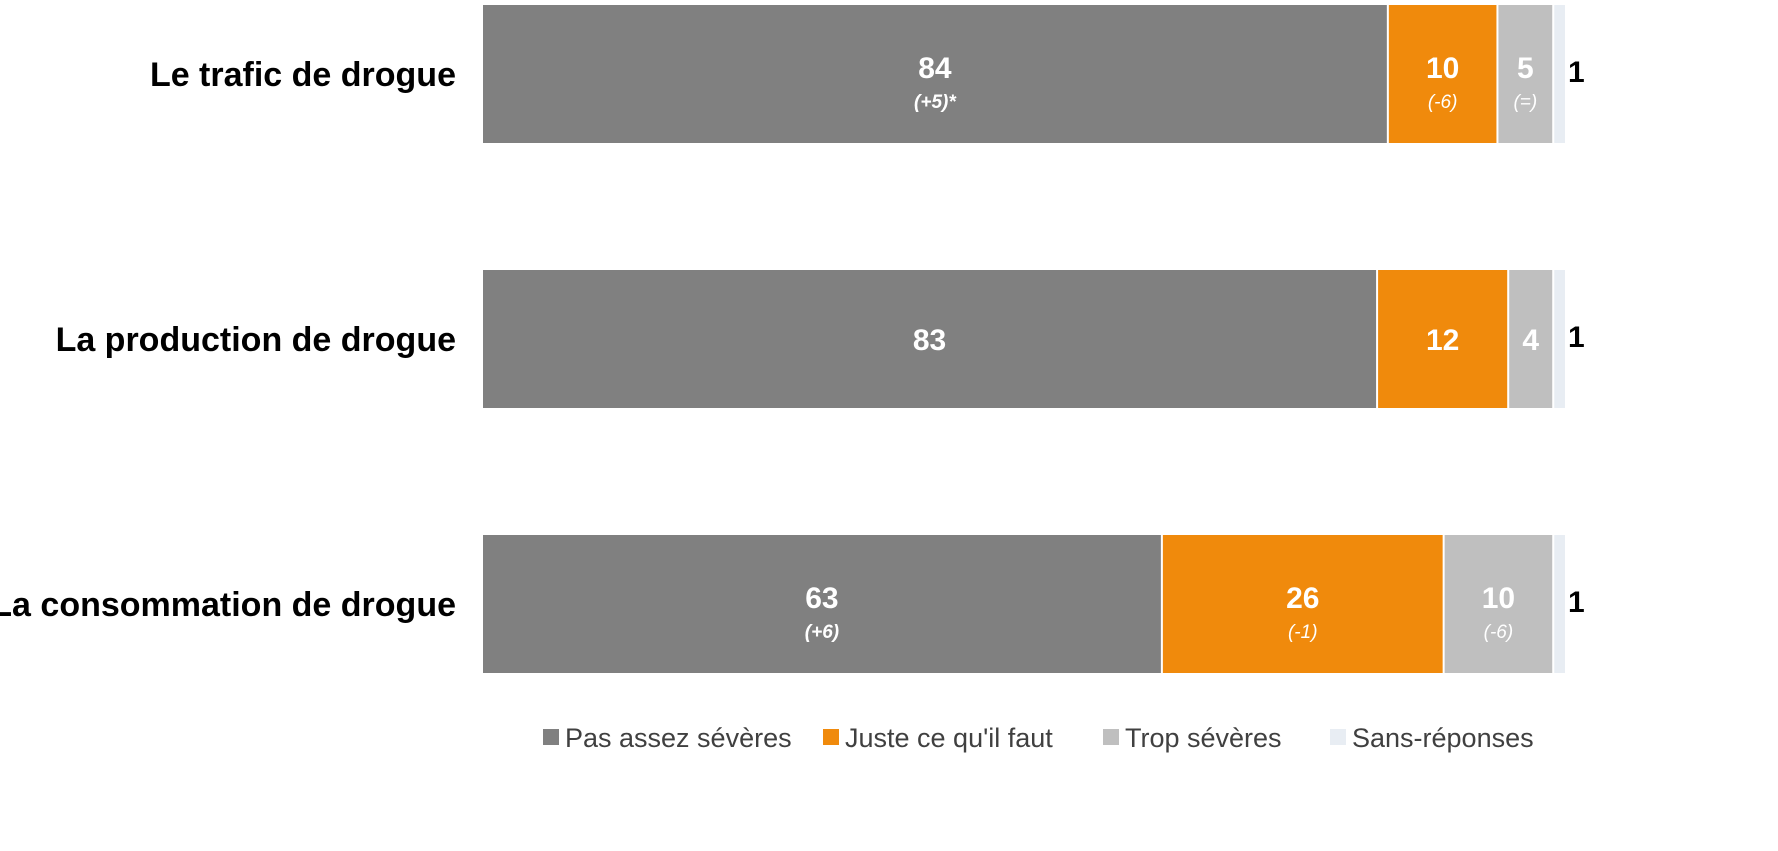 This screenshot has height=851, width=1778. What do you see at coordinates (935, 102) in the screenshot?
I see `change-label: (+5)*` at bounding box center [935, 102].